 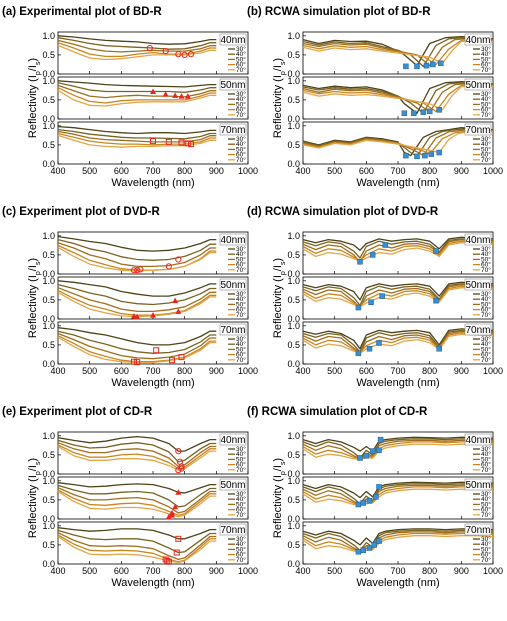 What do you see at coordinates (248, 171) in the screenshot?
I see `x-tick-label: 1000` at bounding box center [248, 171].